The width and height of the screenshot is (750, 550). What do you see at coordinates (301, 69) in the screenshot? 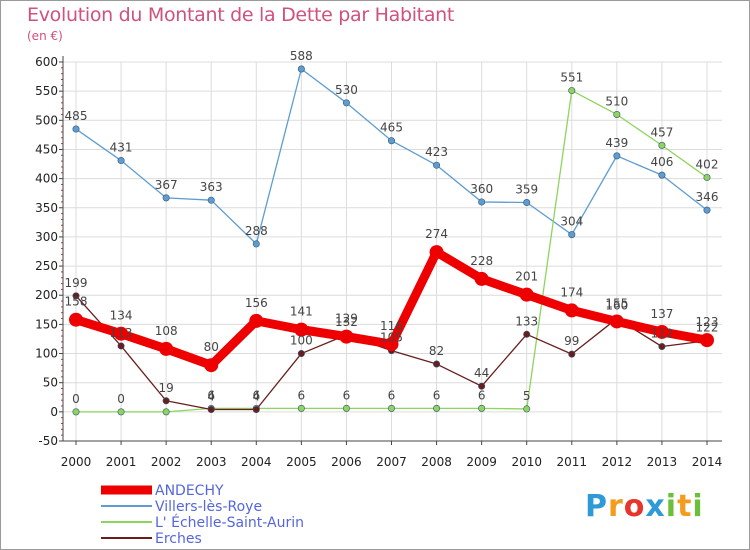
I see `series-1-point-2005` at bounding box center [301, 69].